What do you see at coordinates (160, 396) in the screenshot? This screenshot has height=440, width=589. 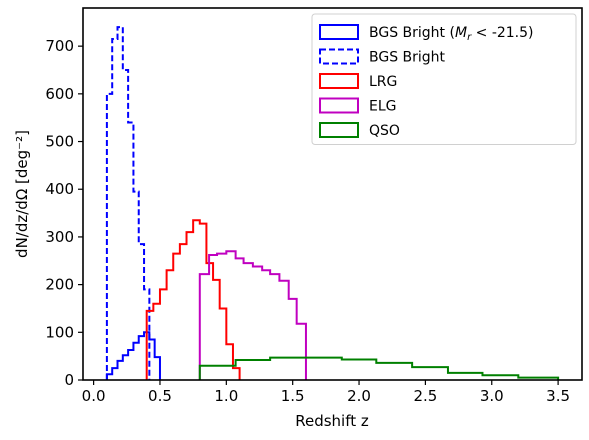 I see `x-tick-label: 0.5` at bounding box center [160, 396].